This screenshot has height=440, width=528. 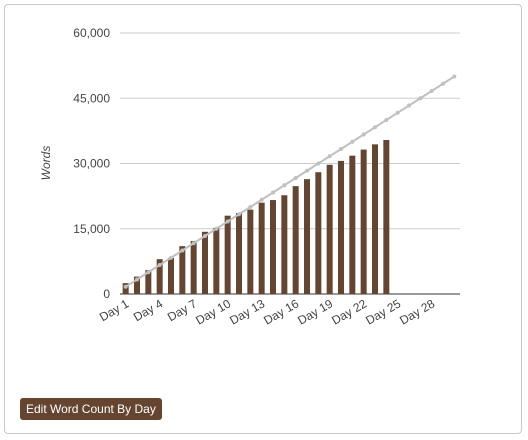 I want to click on y-tick-label: 60,000, so click(x=91, y=33).